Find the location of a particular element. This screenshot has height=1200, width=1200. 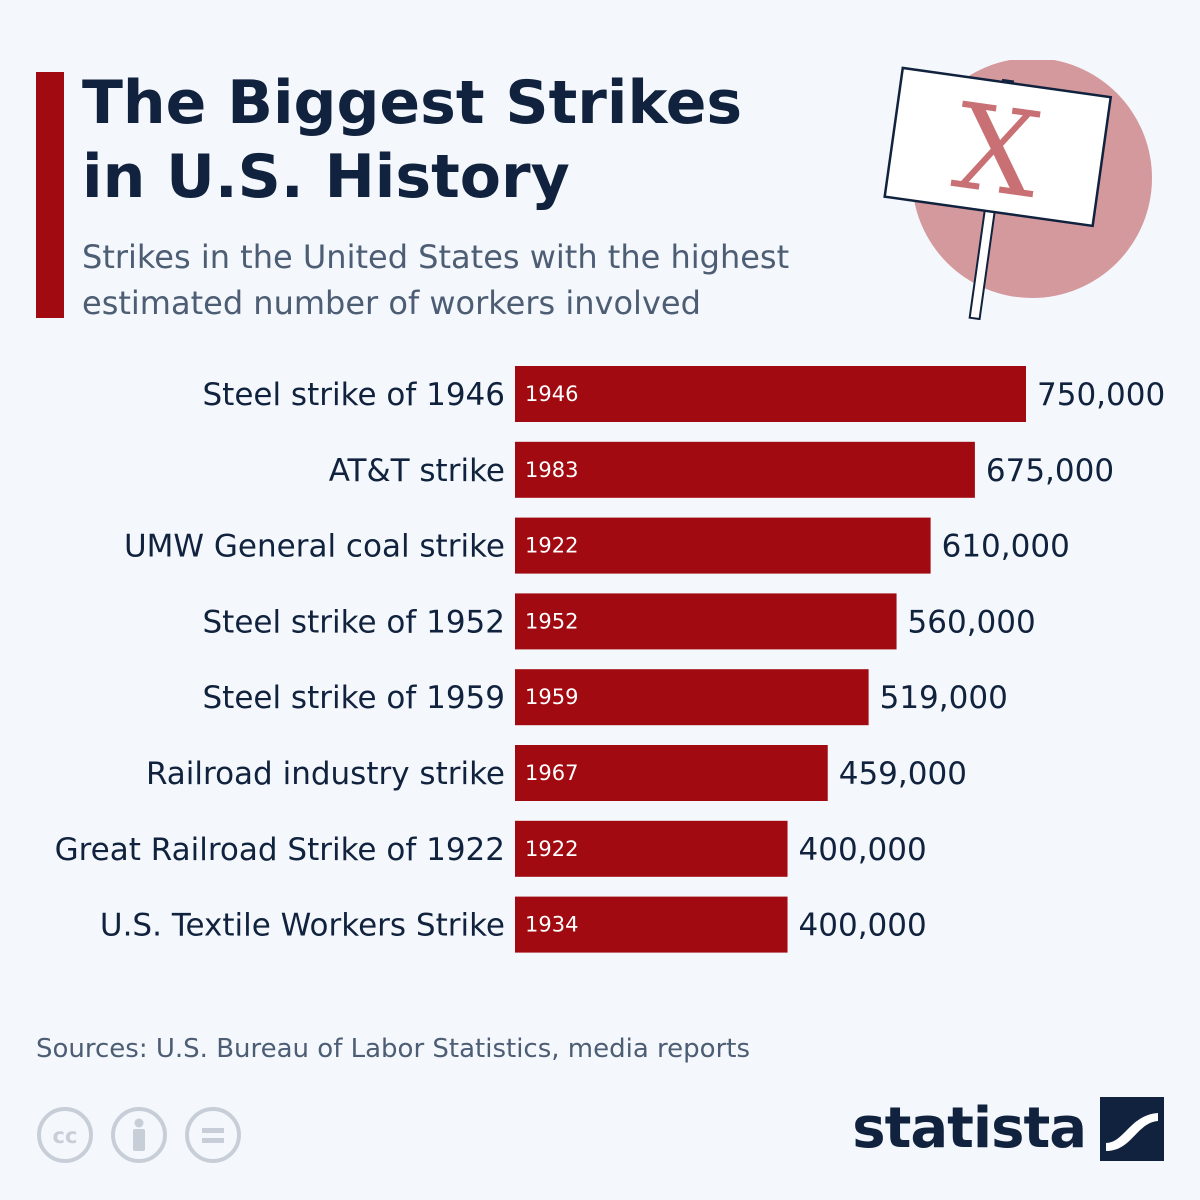

category-label: Great Railroad Strike of 1922 is located at coordinates (280, 850).